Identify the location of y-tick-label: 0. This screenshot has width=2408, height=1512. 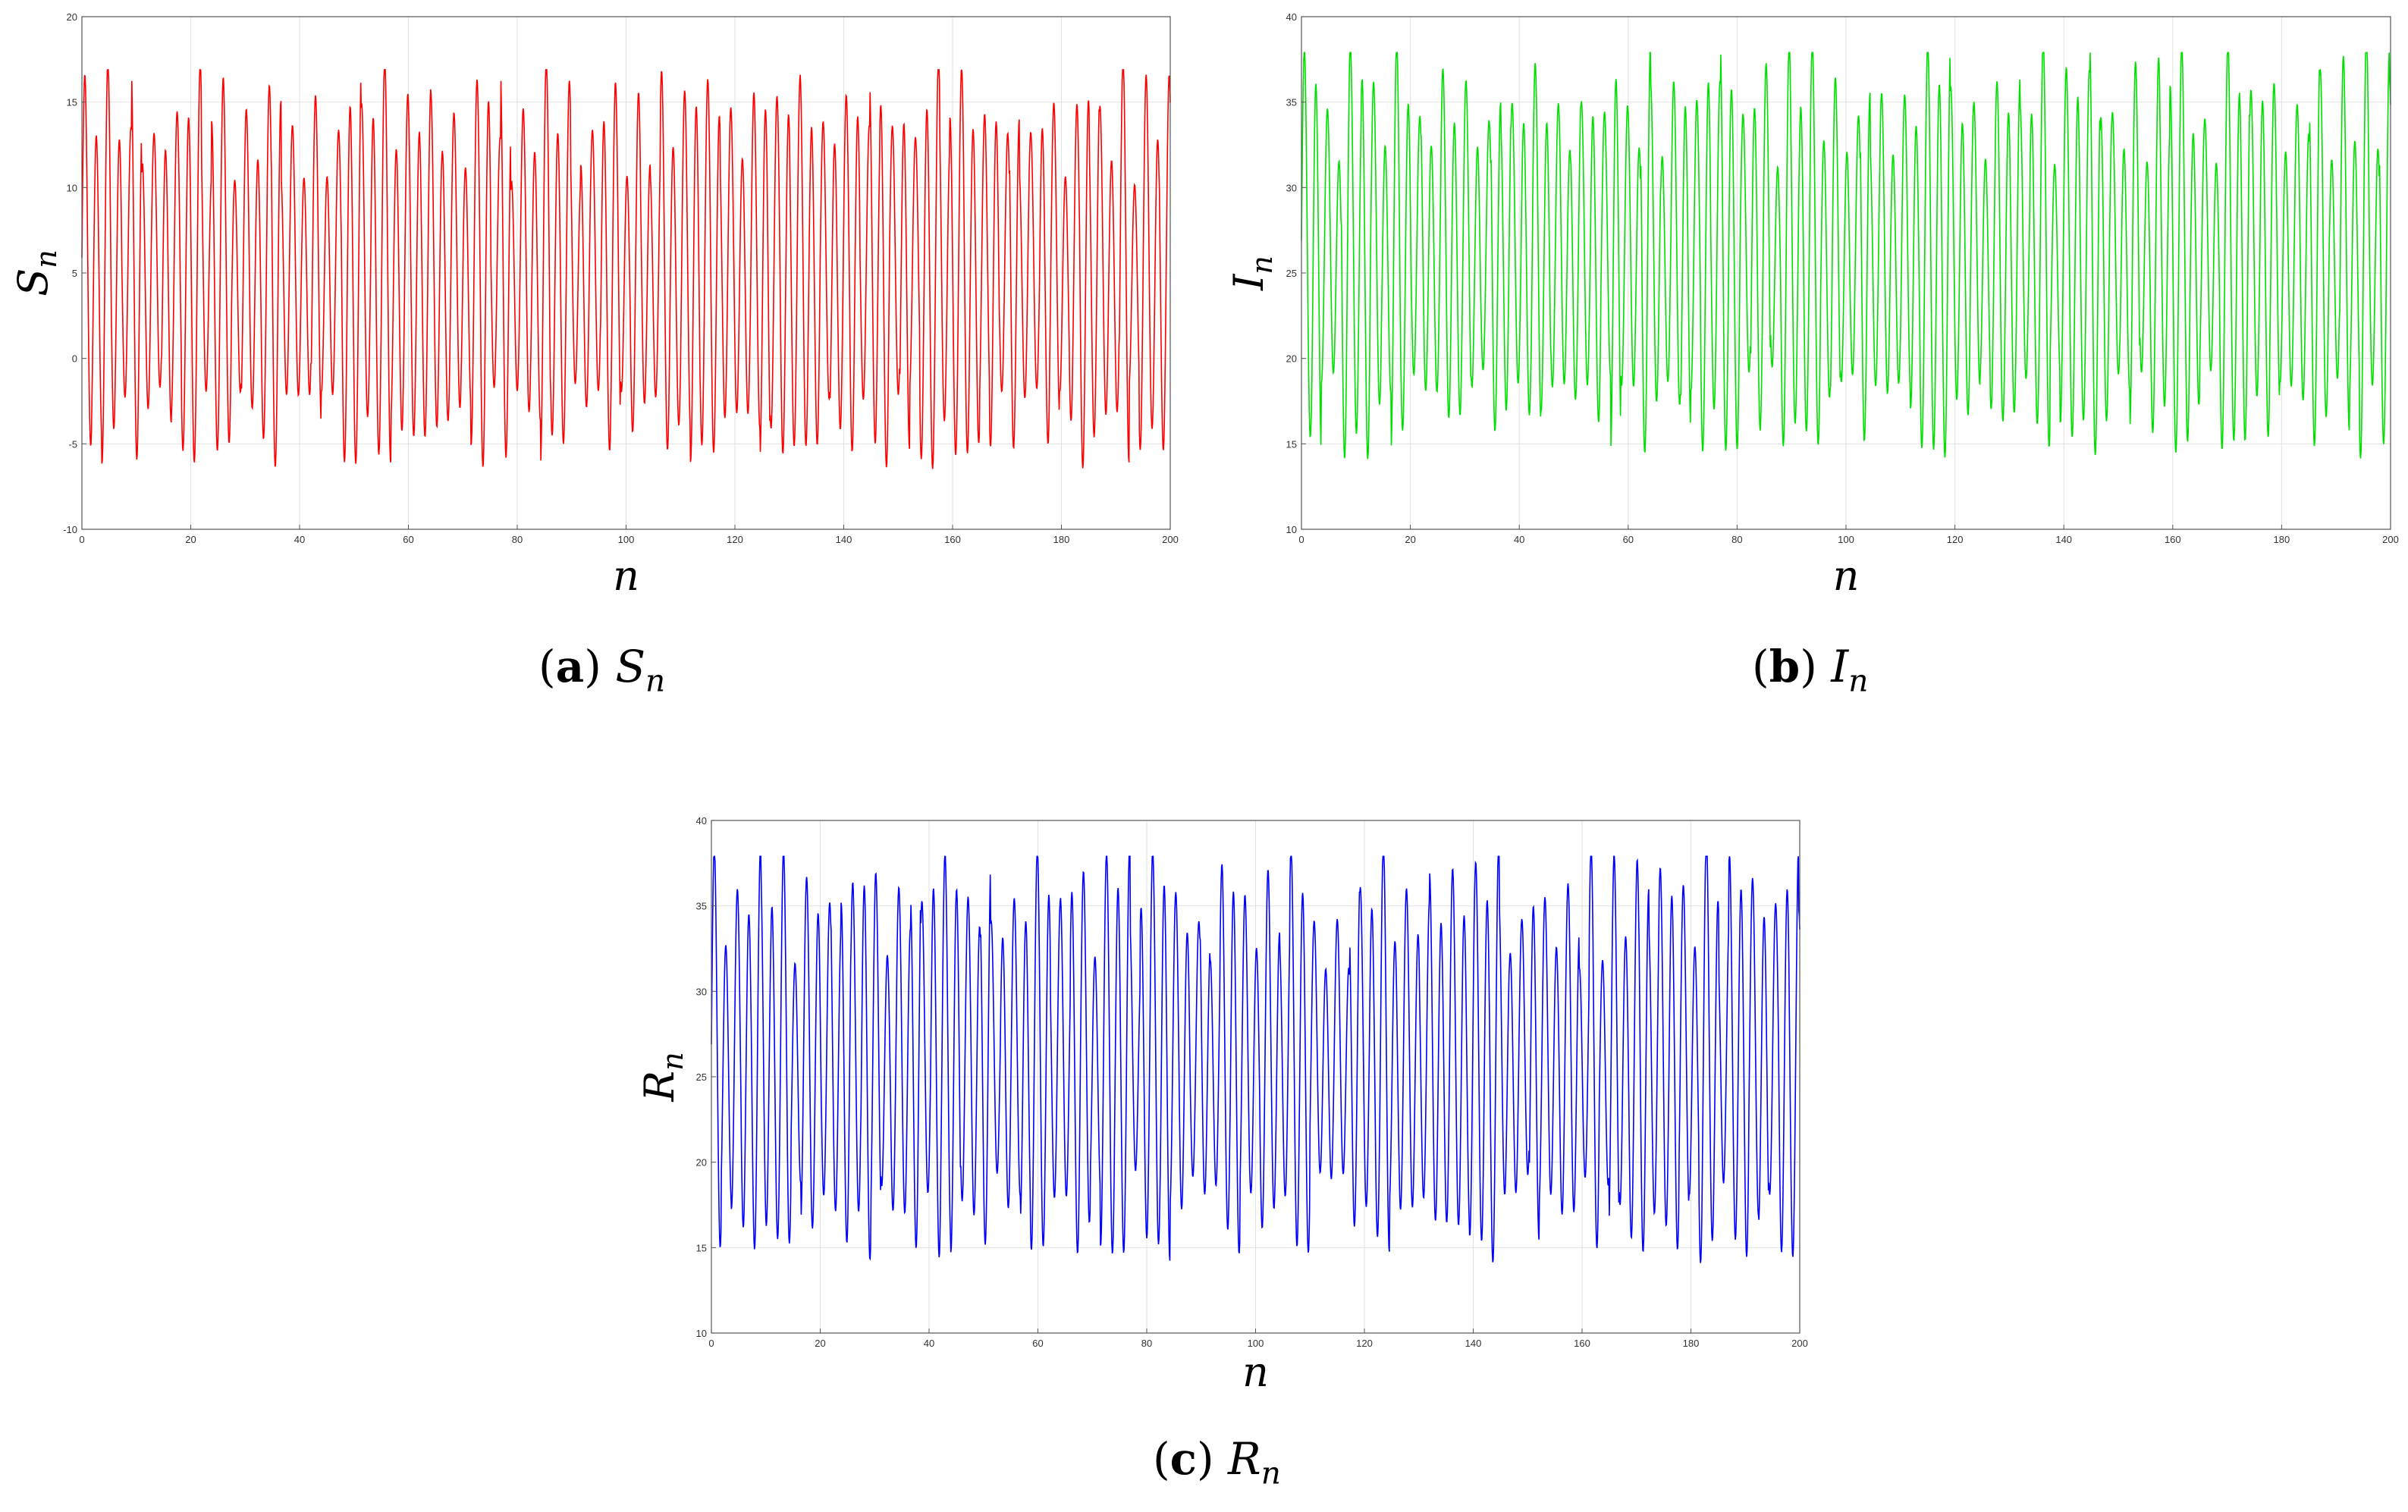
(74, 359).